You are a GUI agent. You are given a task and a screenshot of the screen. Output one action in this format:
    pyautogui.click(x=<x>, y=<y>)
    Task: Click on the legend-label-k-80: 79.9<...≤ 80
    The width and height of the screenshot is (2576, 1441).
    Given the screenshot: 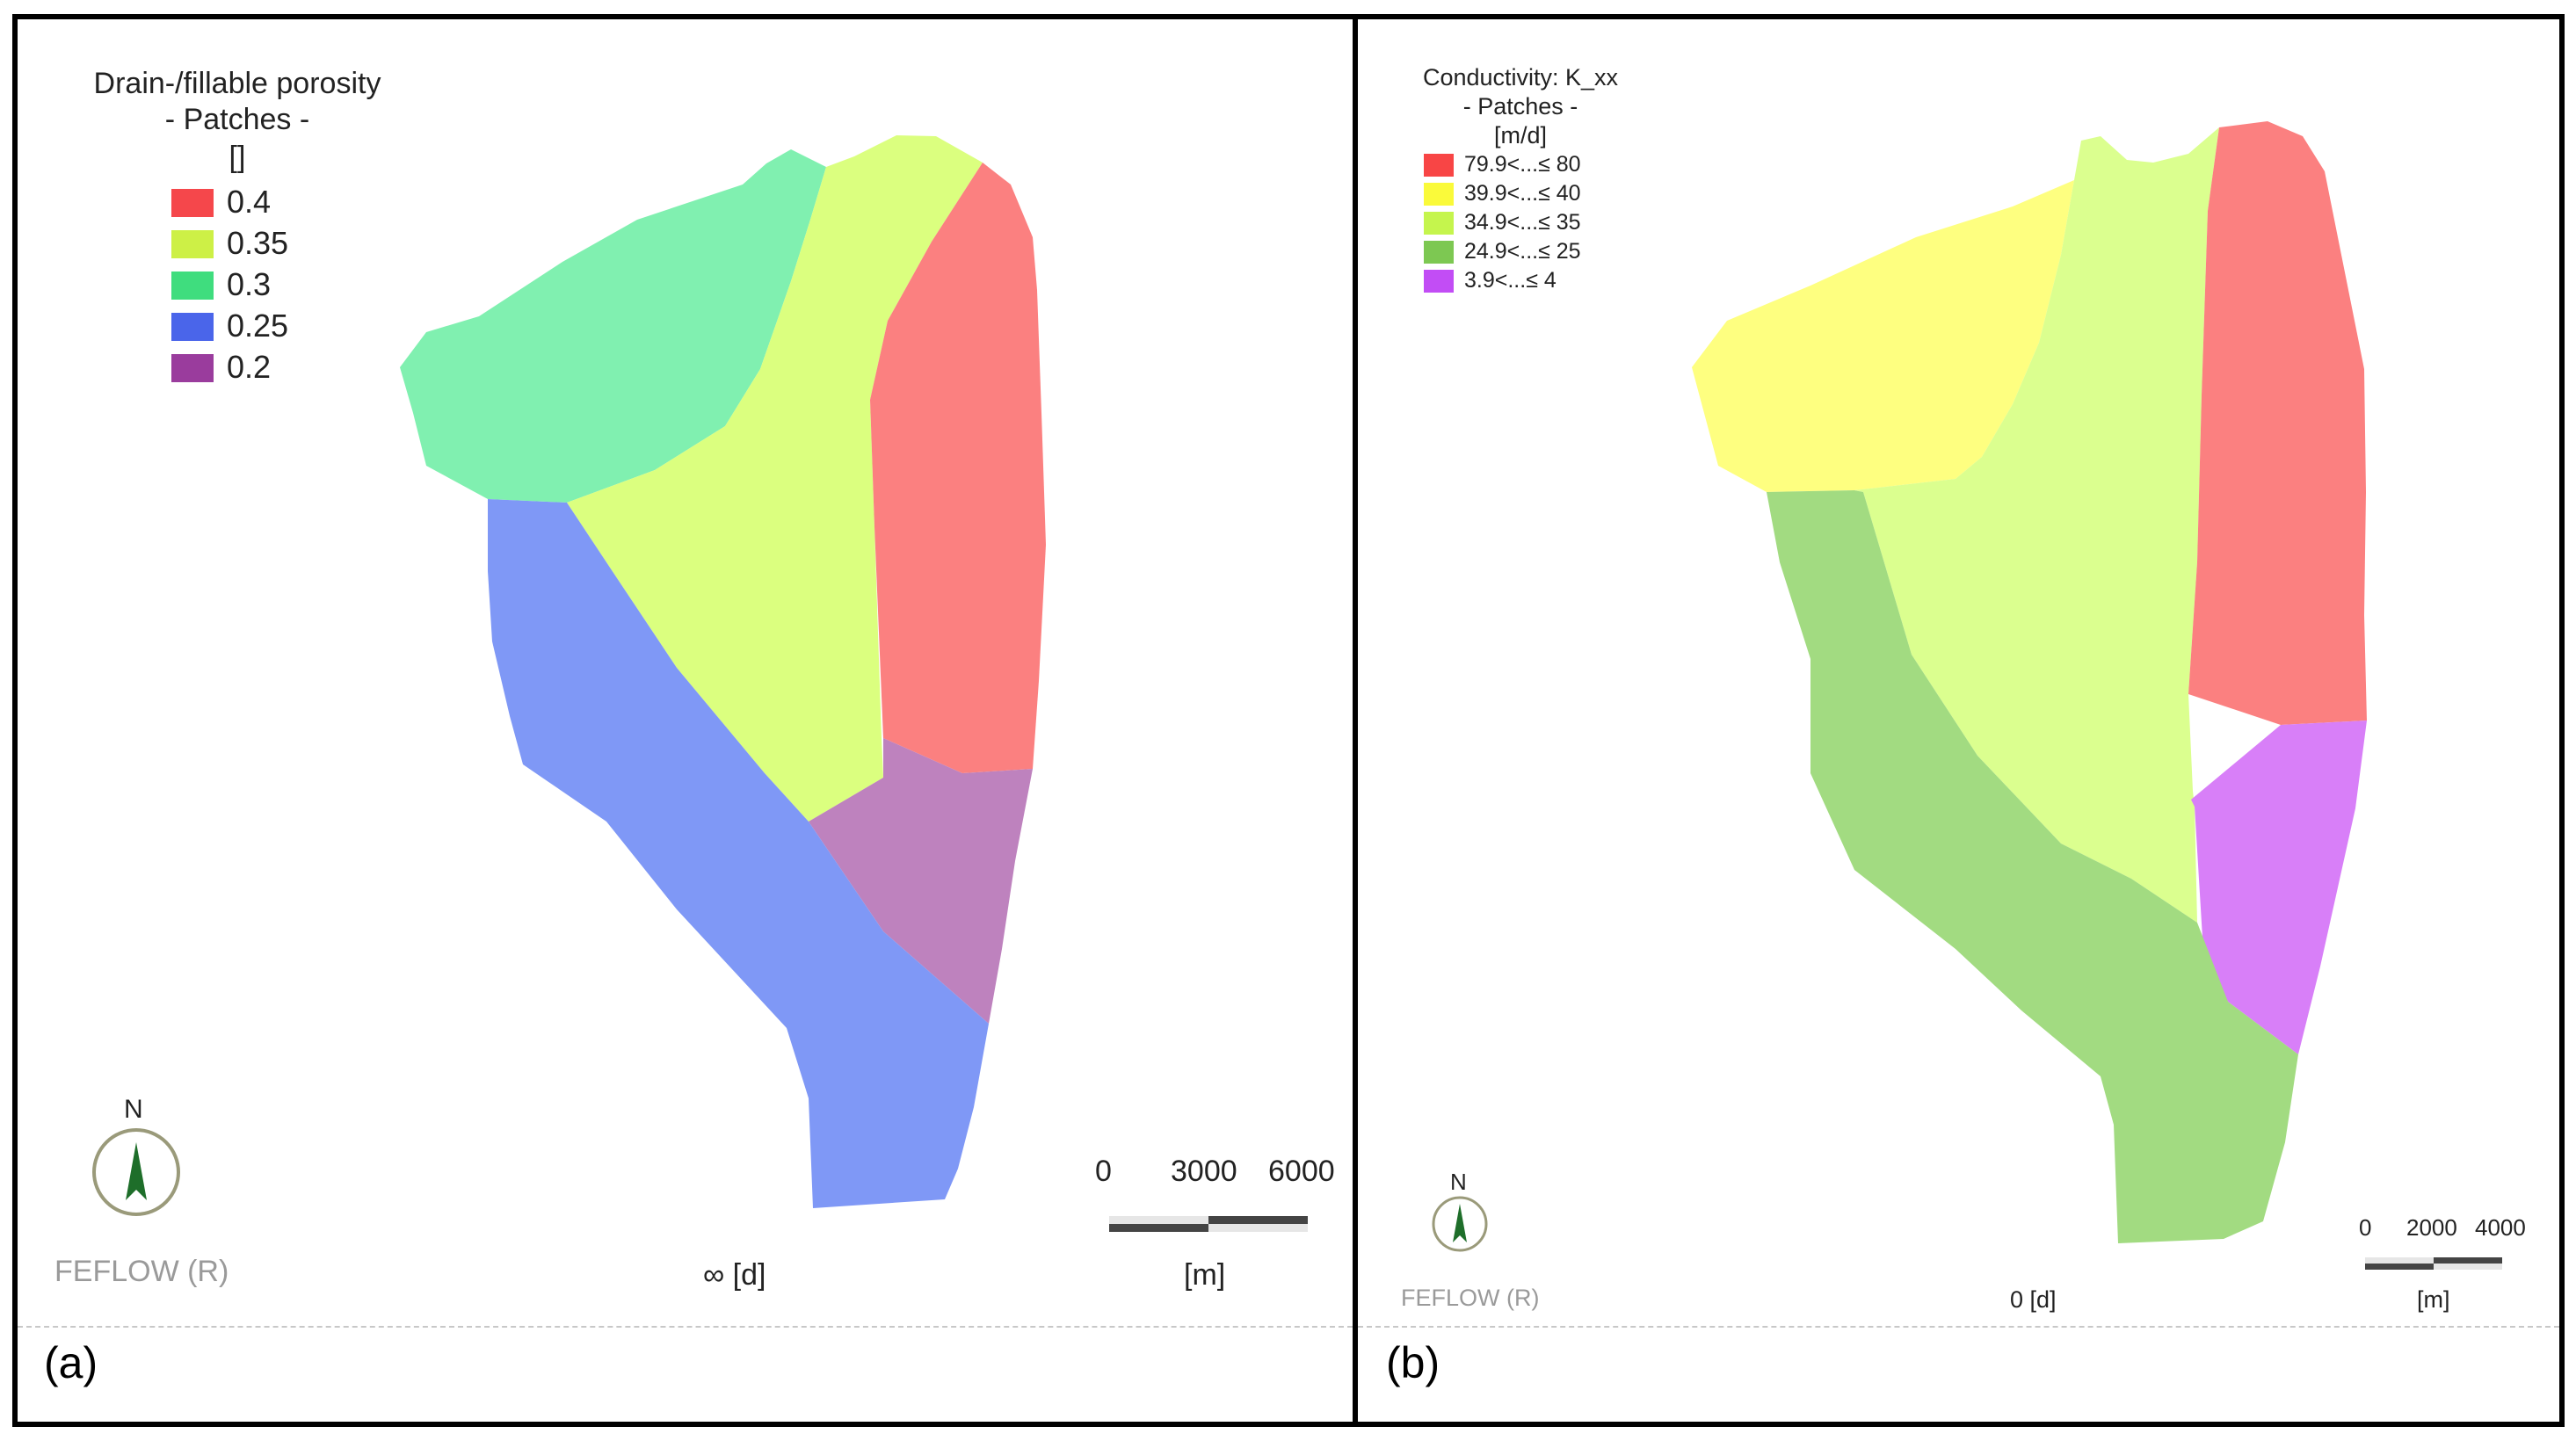 What is the action you would take?
    pyautogui.click(x=1522, y=164)
    